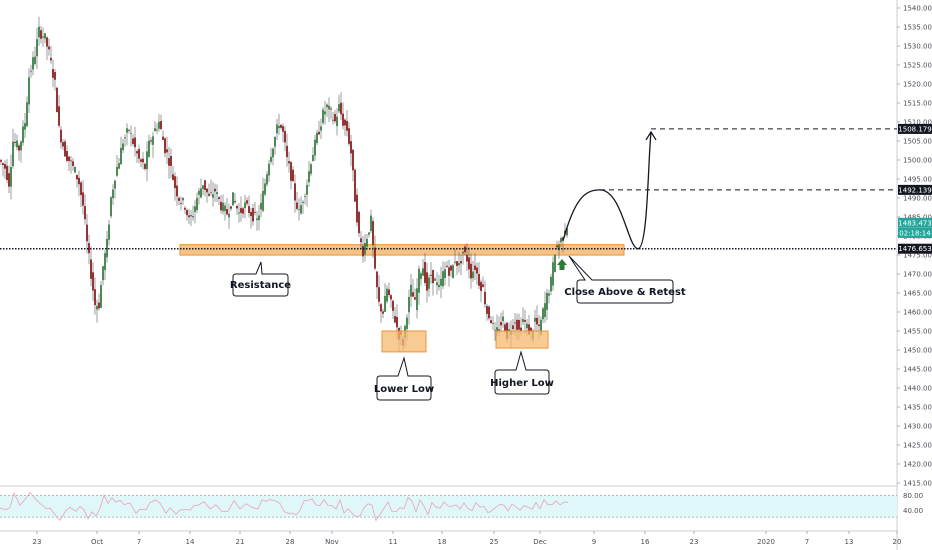  Describe the element at coordinates (461, 506) in the screenshot. I see `rsi-panel: 80.00 40.00` at that location.